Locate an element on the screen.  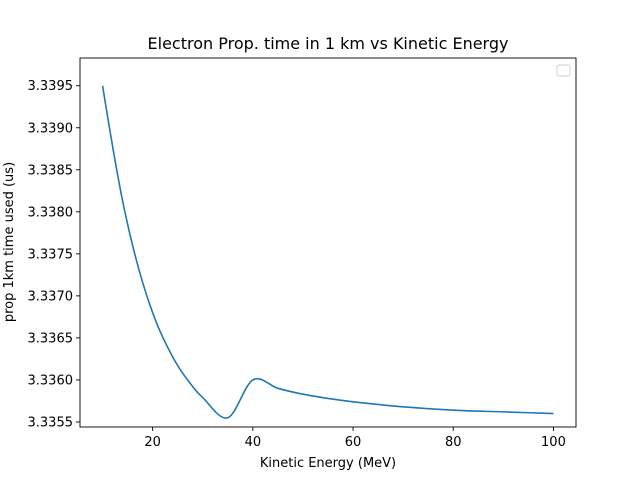
y-tick-label: 3.3390 is located at coordinates (51, 128).